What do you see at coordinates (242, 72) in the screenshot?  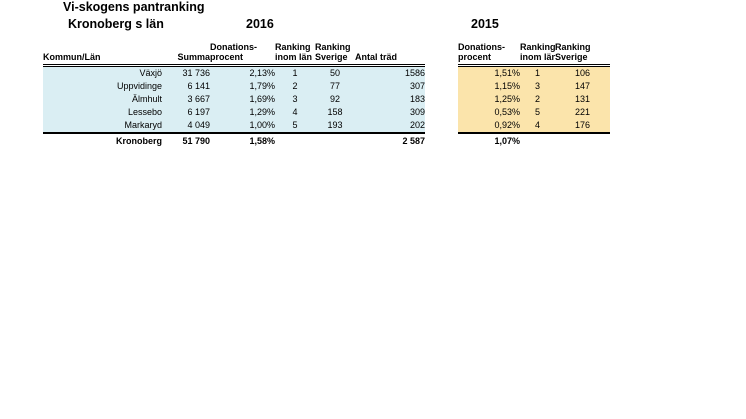 I see `cell-donationsprocent-2016: 2,13%` at bounding box center [242, 72].